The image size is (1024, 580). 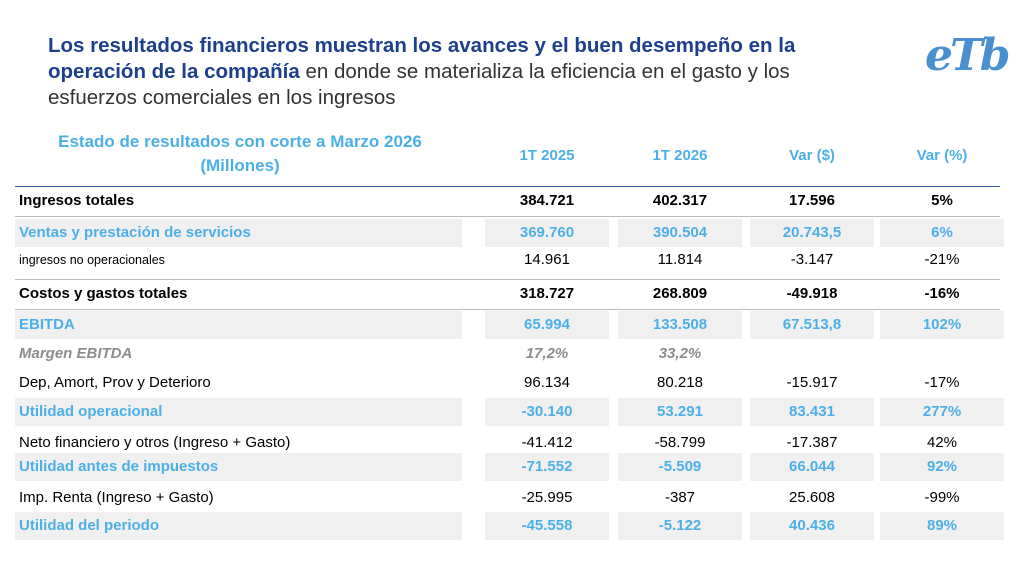 I want to click on cell-value: -3.147, so click(x=812, y=259).